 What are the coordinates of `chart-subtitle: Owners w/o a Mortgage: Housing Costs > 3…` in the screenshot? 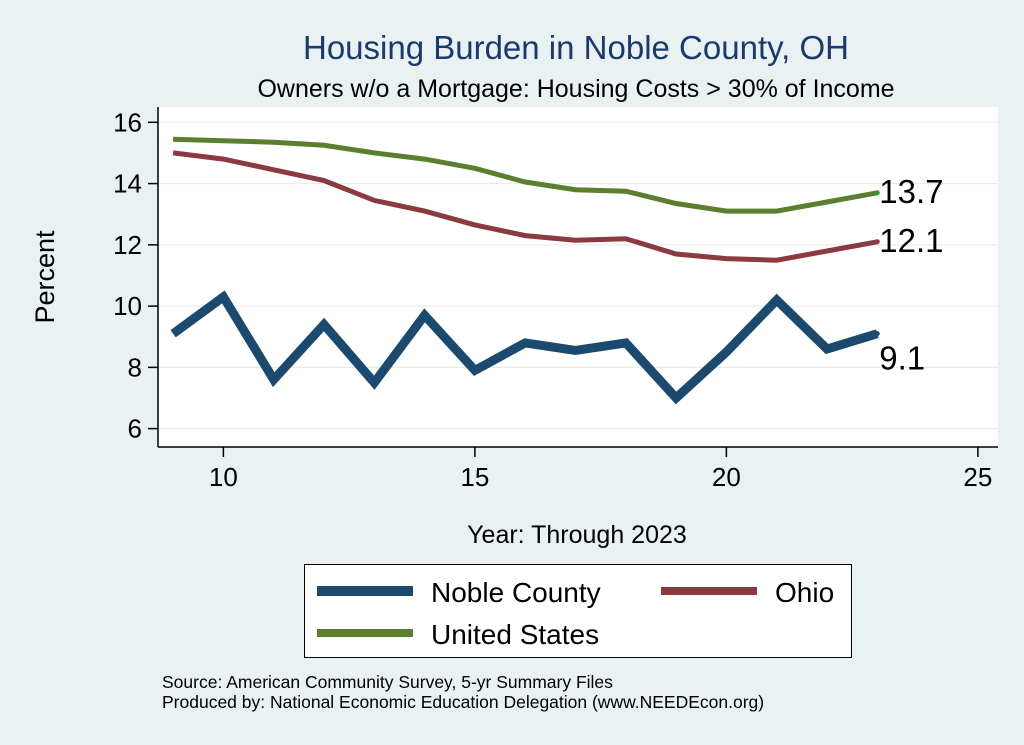 It's located at (575, 89).